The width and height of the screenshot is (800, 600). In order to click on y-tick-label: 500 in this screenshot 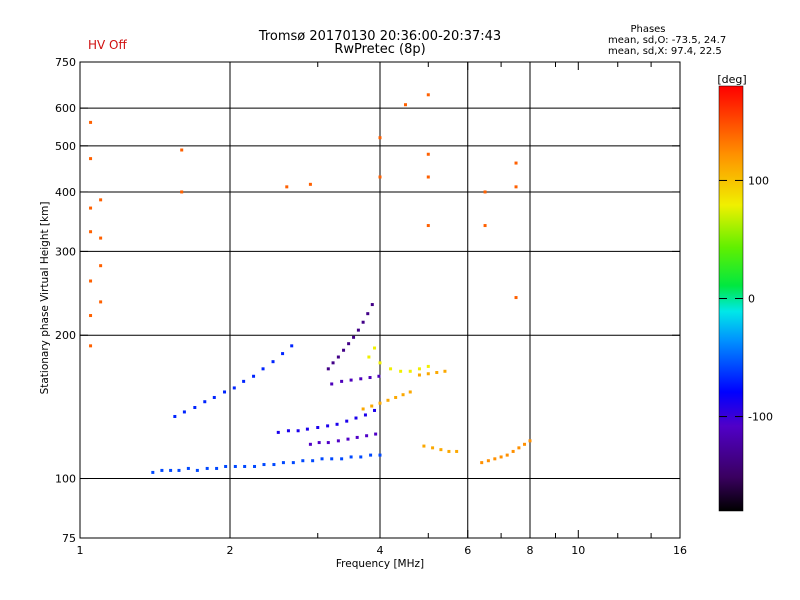, I will do `click(65, 146)`.